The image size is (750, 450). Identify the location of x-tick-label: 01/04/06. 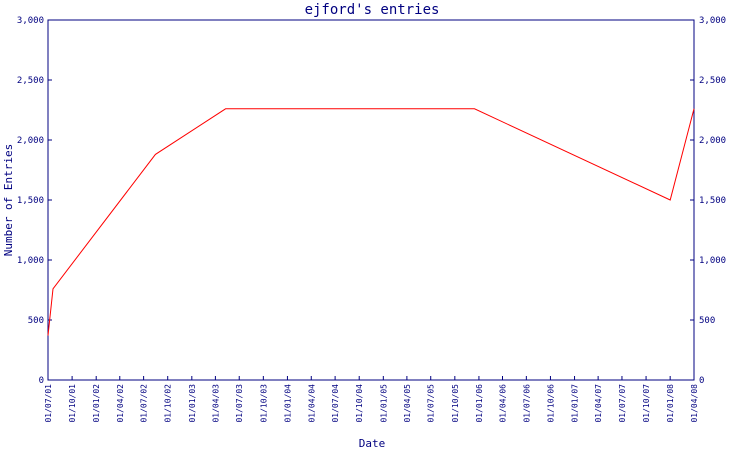
(503, 403).